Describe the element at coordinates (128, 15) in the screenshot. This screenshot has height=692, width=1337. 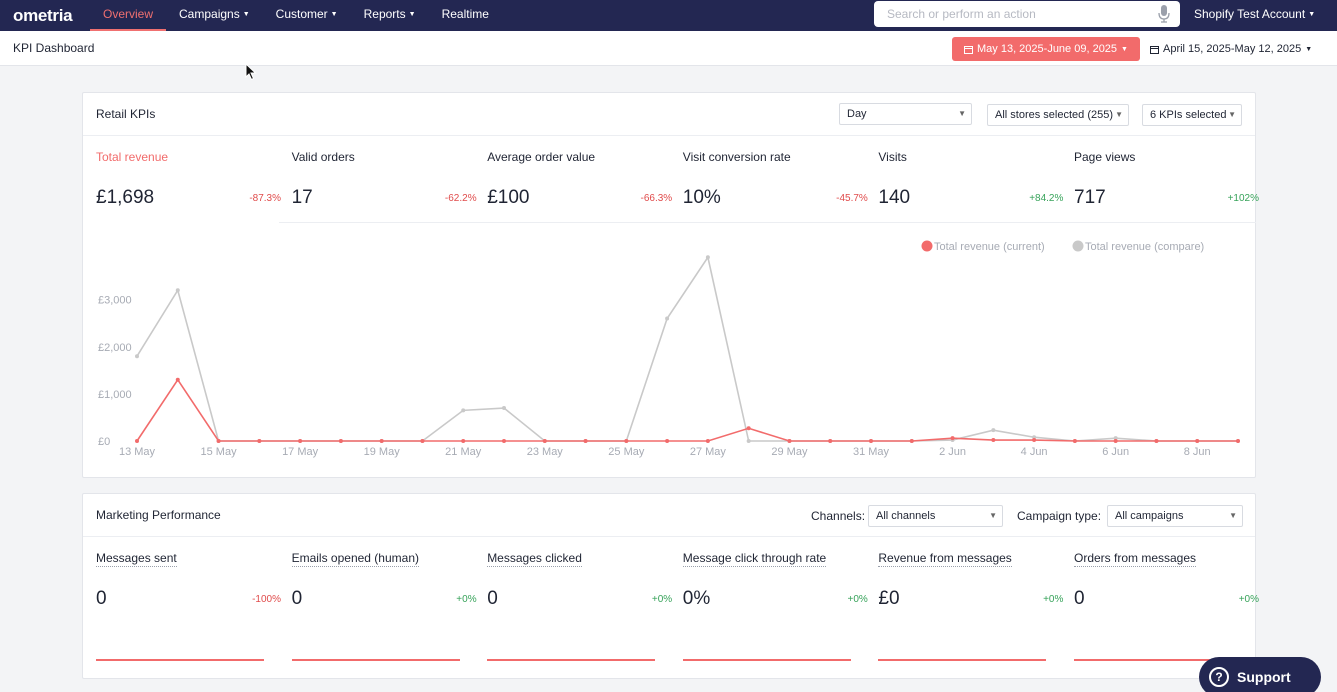
I see `nav-item-overview: Overview` at that location.